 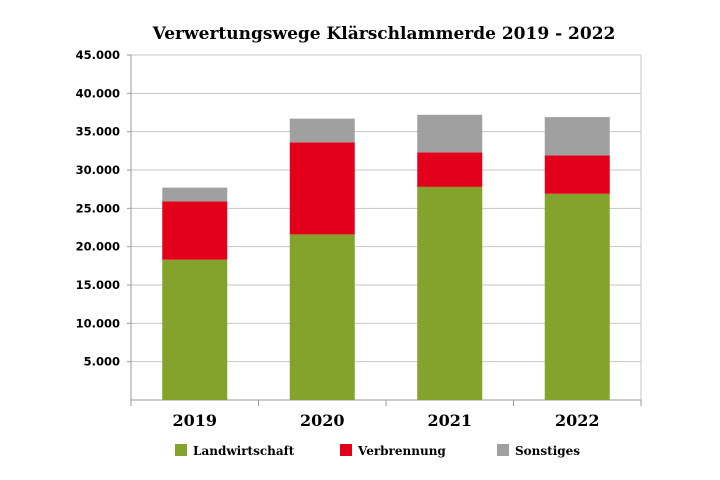 I want to click on y-tick-label: 35.000, so click(x=98, y=132).